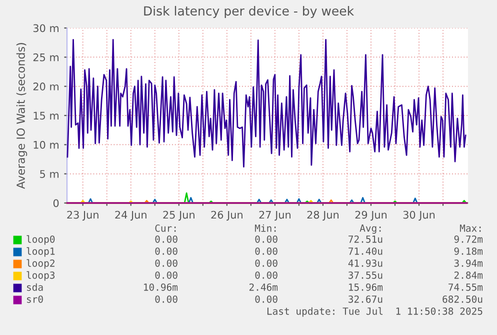  I want to click on y-axis-title: Average IO Wait (seconds), so click(22, 116).